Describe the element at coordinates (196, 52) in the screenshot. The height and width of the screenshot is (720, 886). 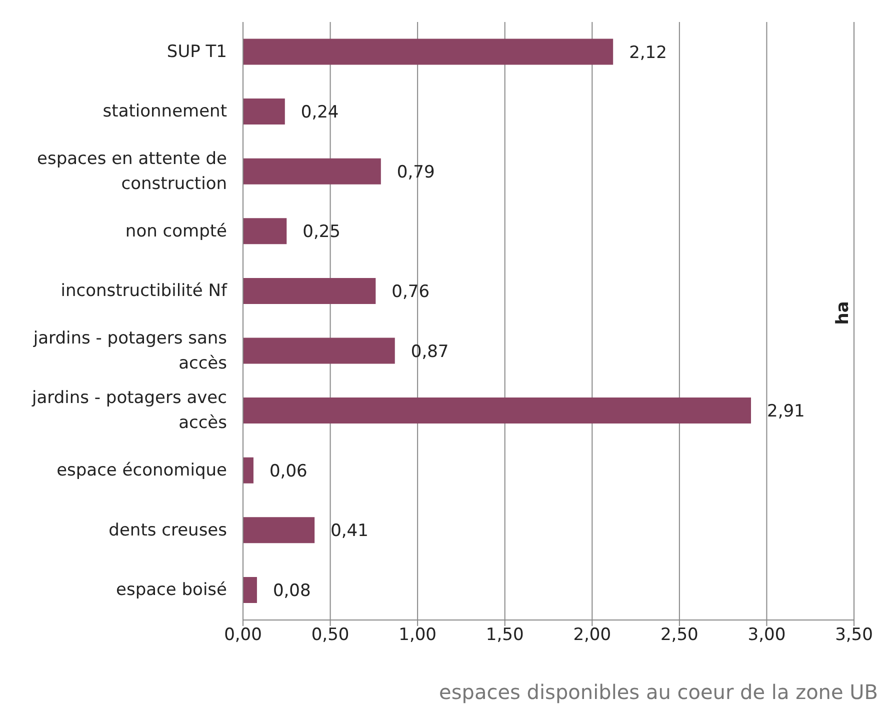
I see `y-tick-label: SUP T1` at that location.